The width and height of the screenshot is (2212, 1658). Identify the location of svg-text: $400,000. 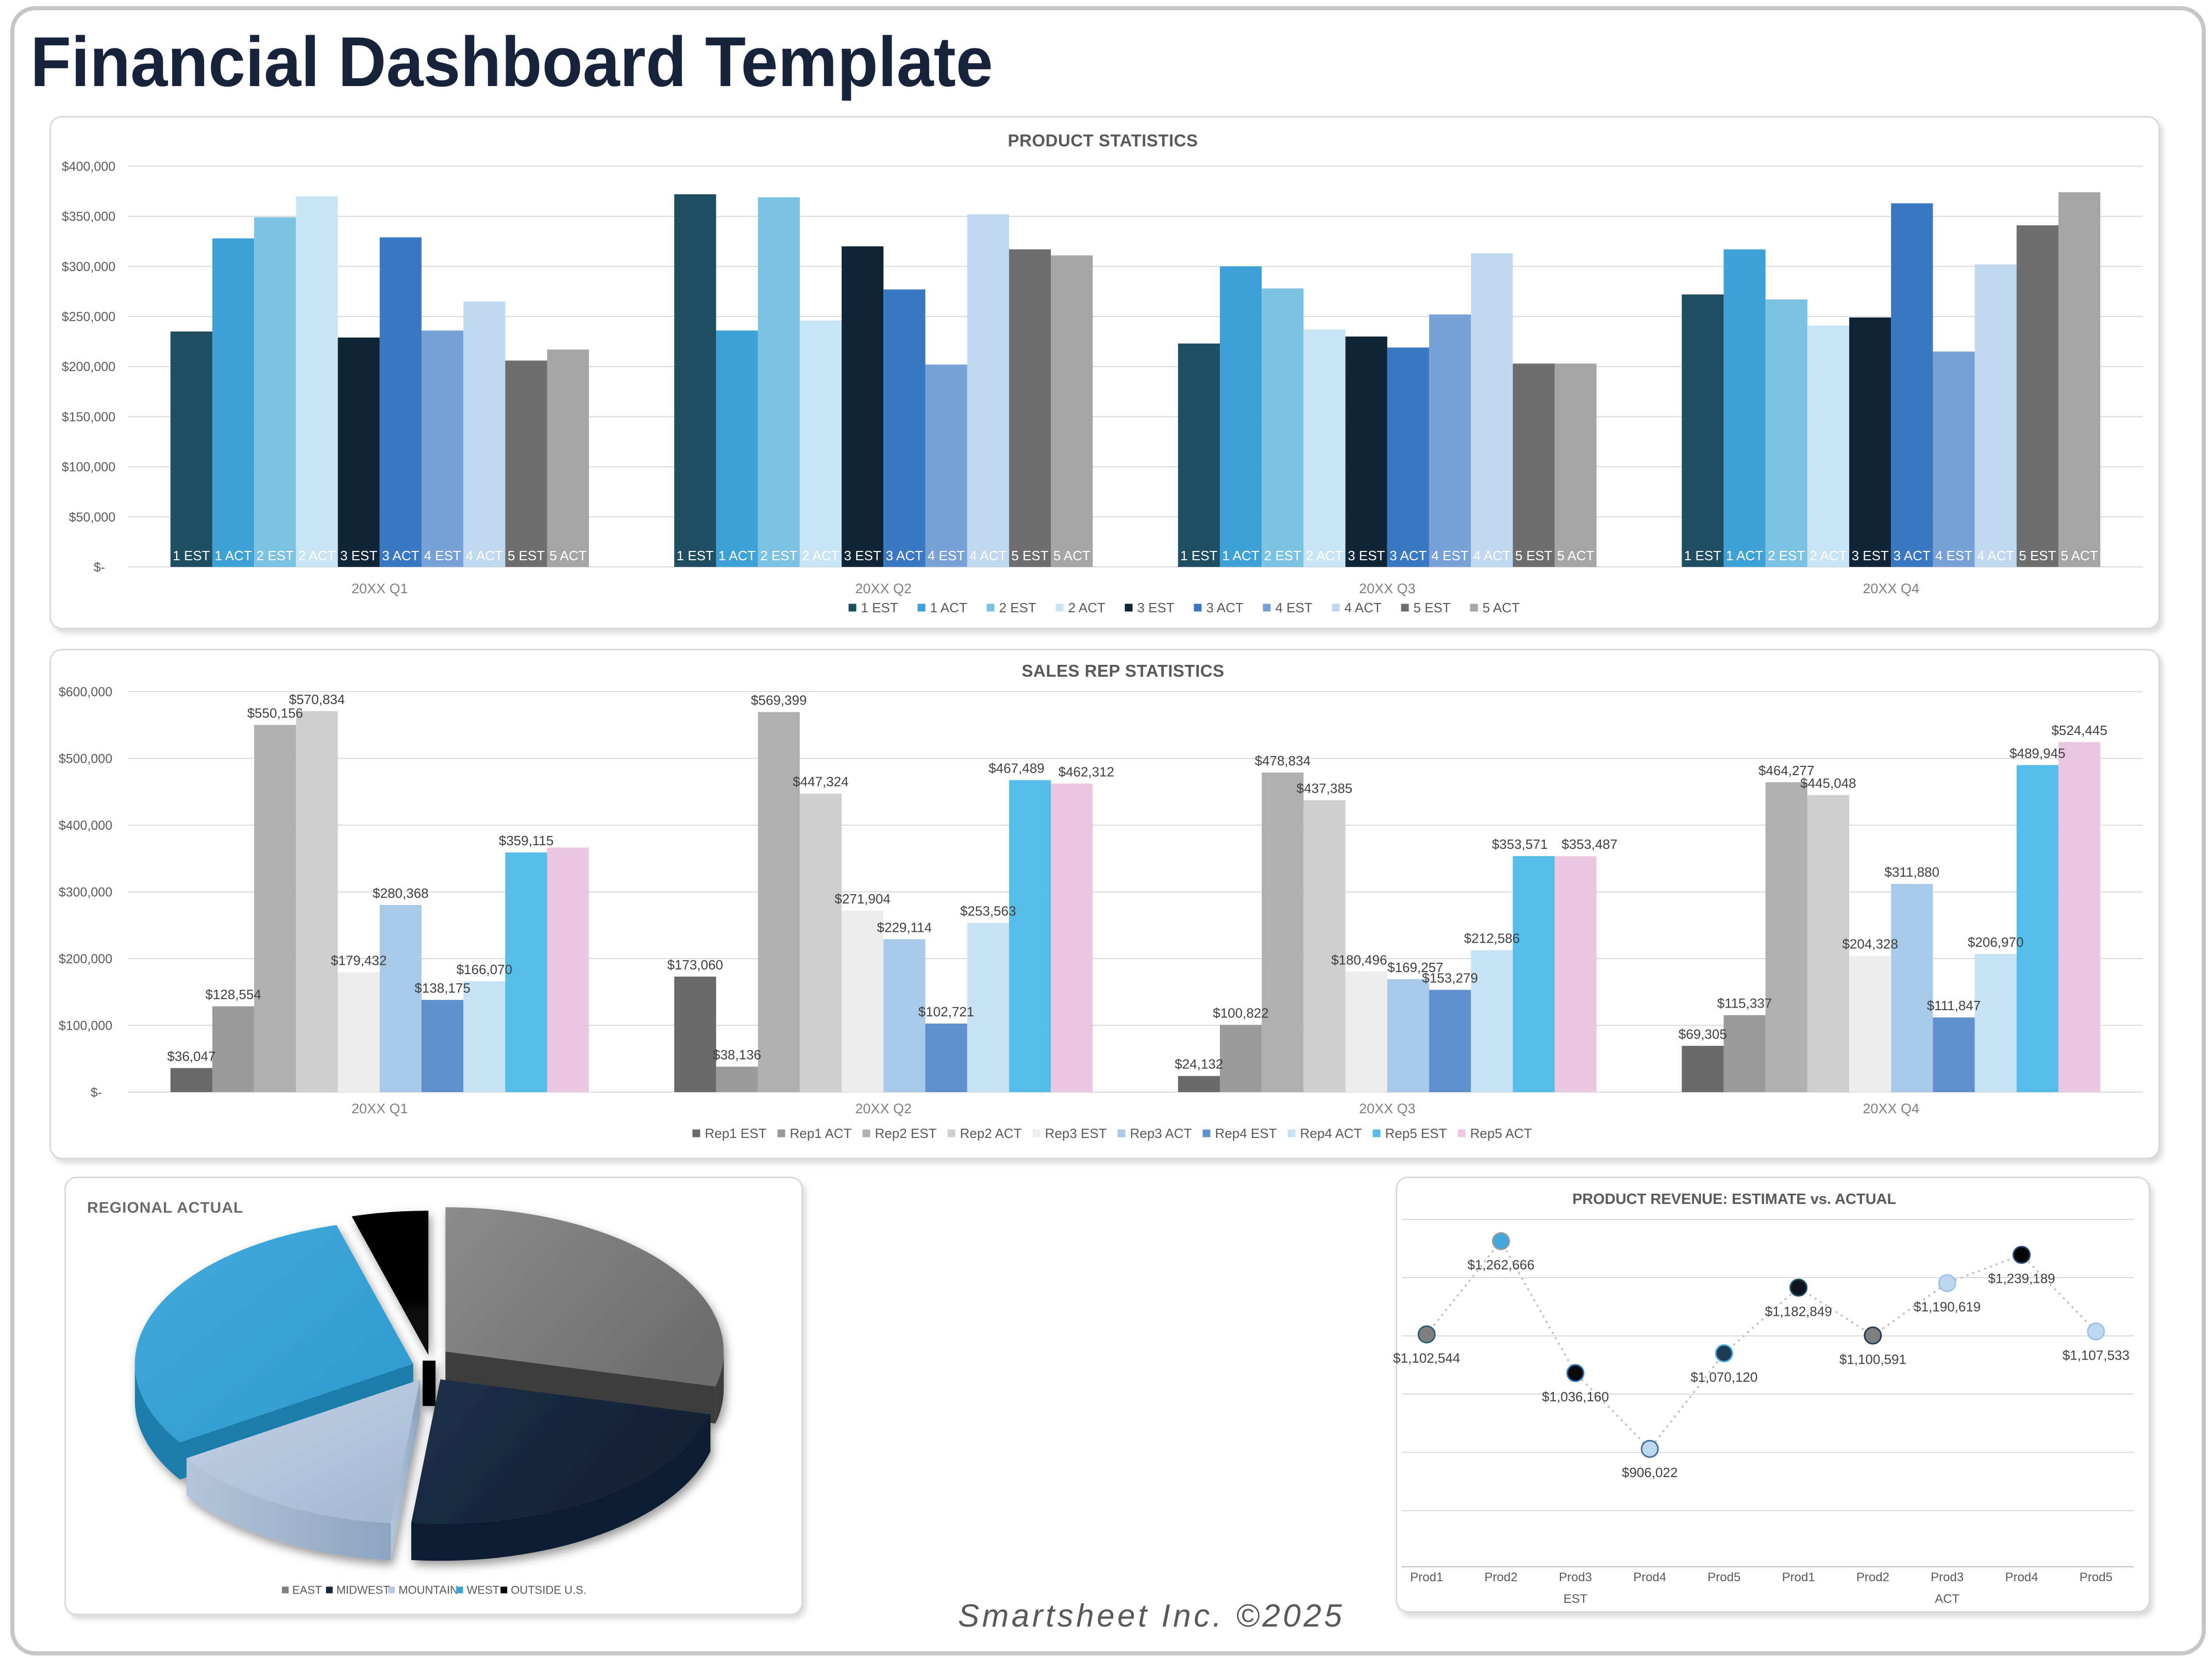
(85, 826).